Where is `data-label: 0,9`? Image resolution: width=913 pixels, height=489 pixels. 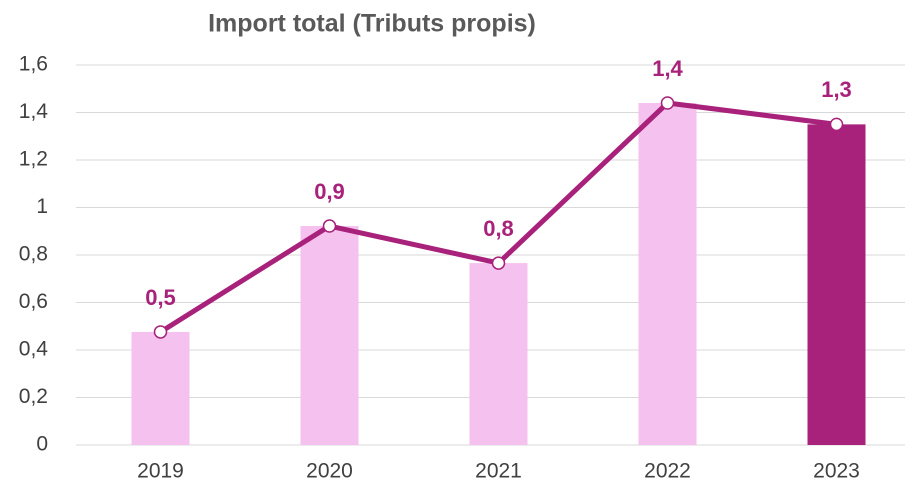 data-label: 0,9 is located at coordinates (329, 191).